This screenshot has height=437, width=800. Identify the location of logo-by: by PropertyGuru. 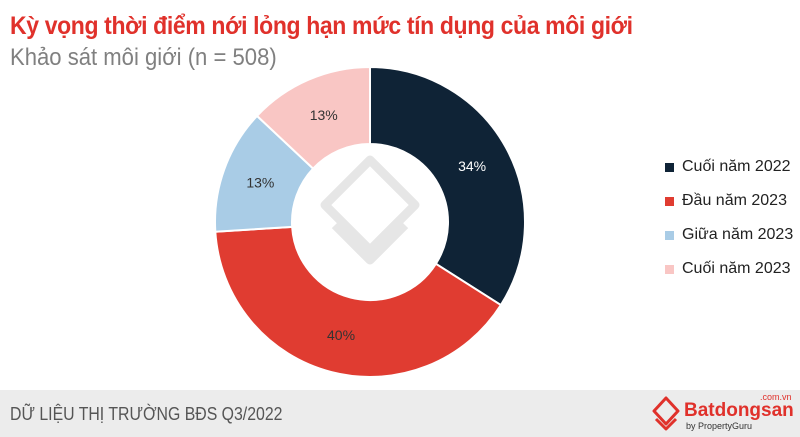
(719, 426).